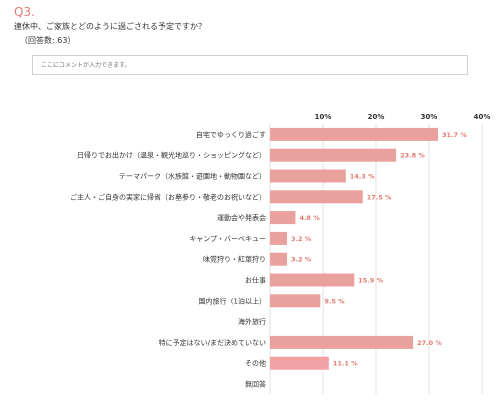 This screenshot has height=400, width=501. I want to click on value-label: 15.9 %, so click(370, 281).